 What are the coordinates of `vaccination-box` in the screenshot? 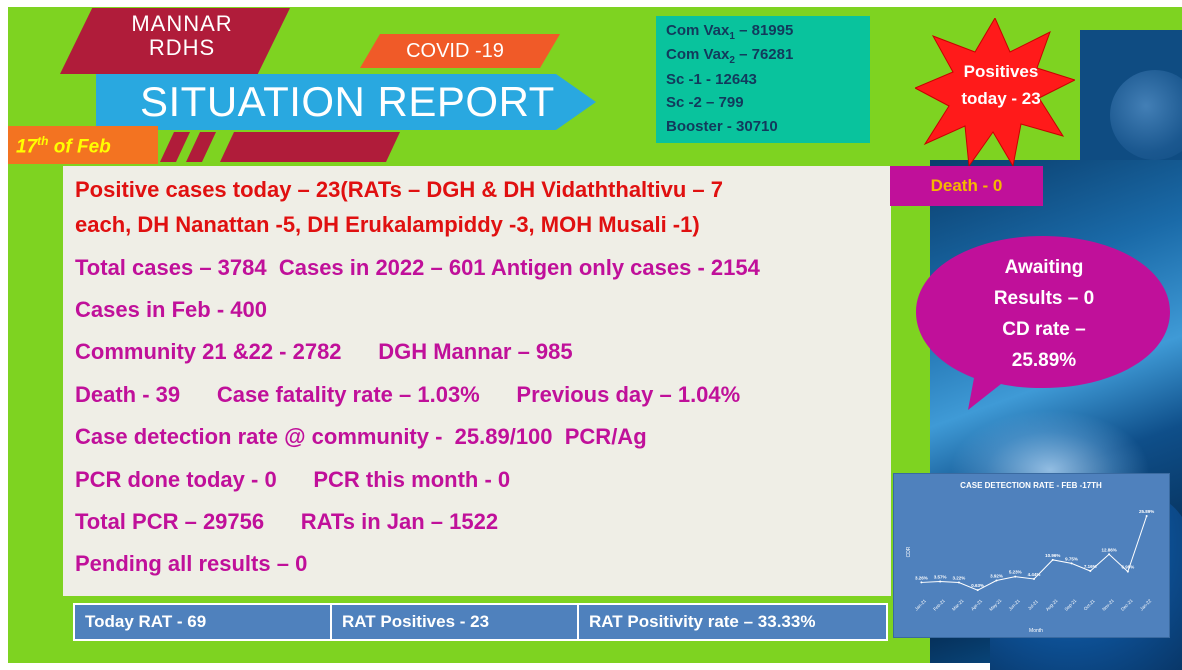 It's located at (763, 79).